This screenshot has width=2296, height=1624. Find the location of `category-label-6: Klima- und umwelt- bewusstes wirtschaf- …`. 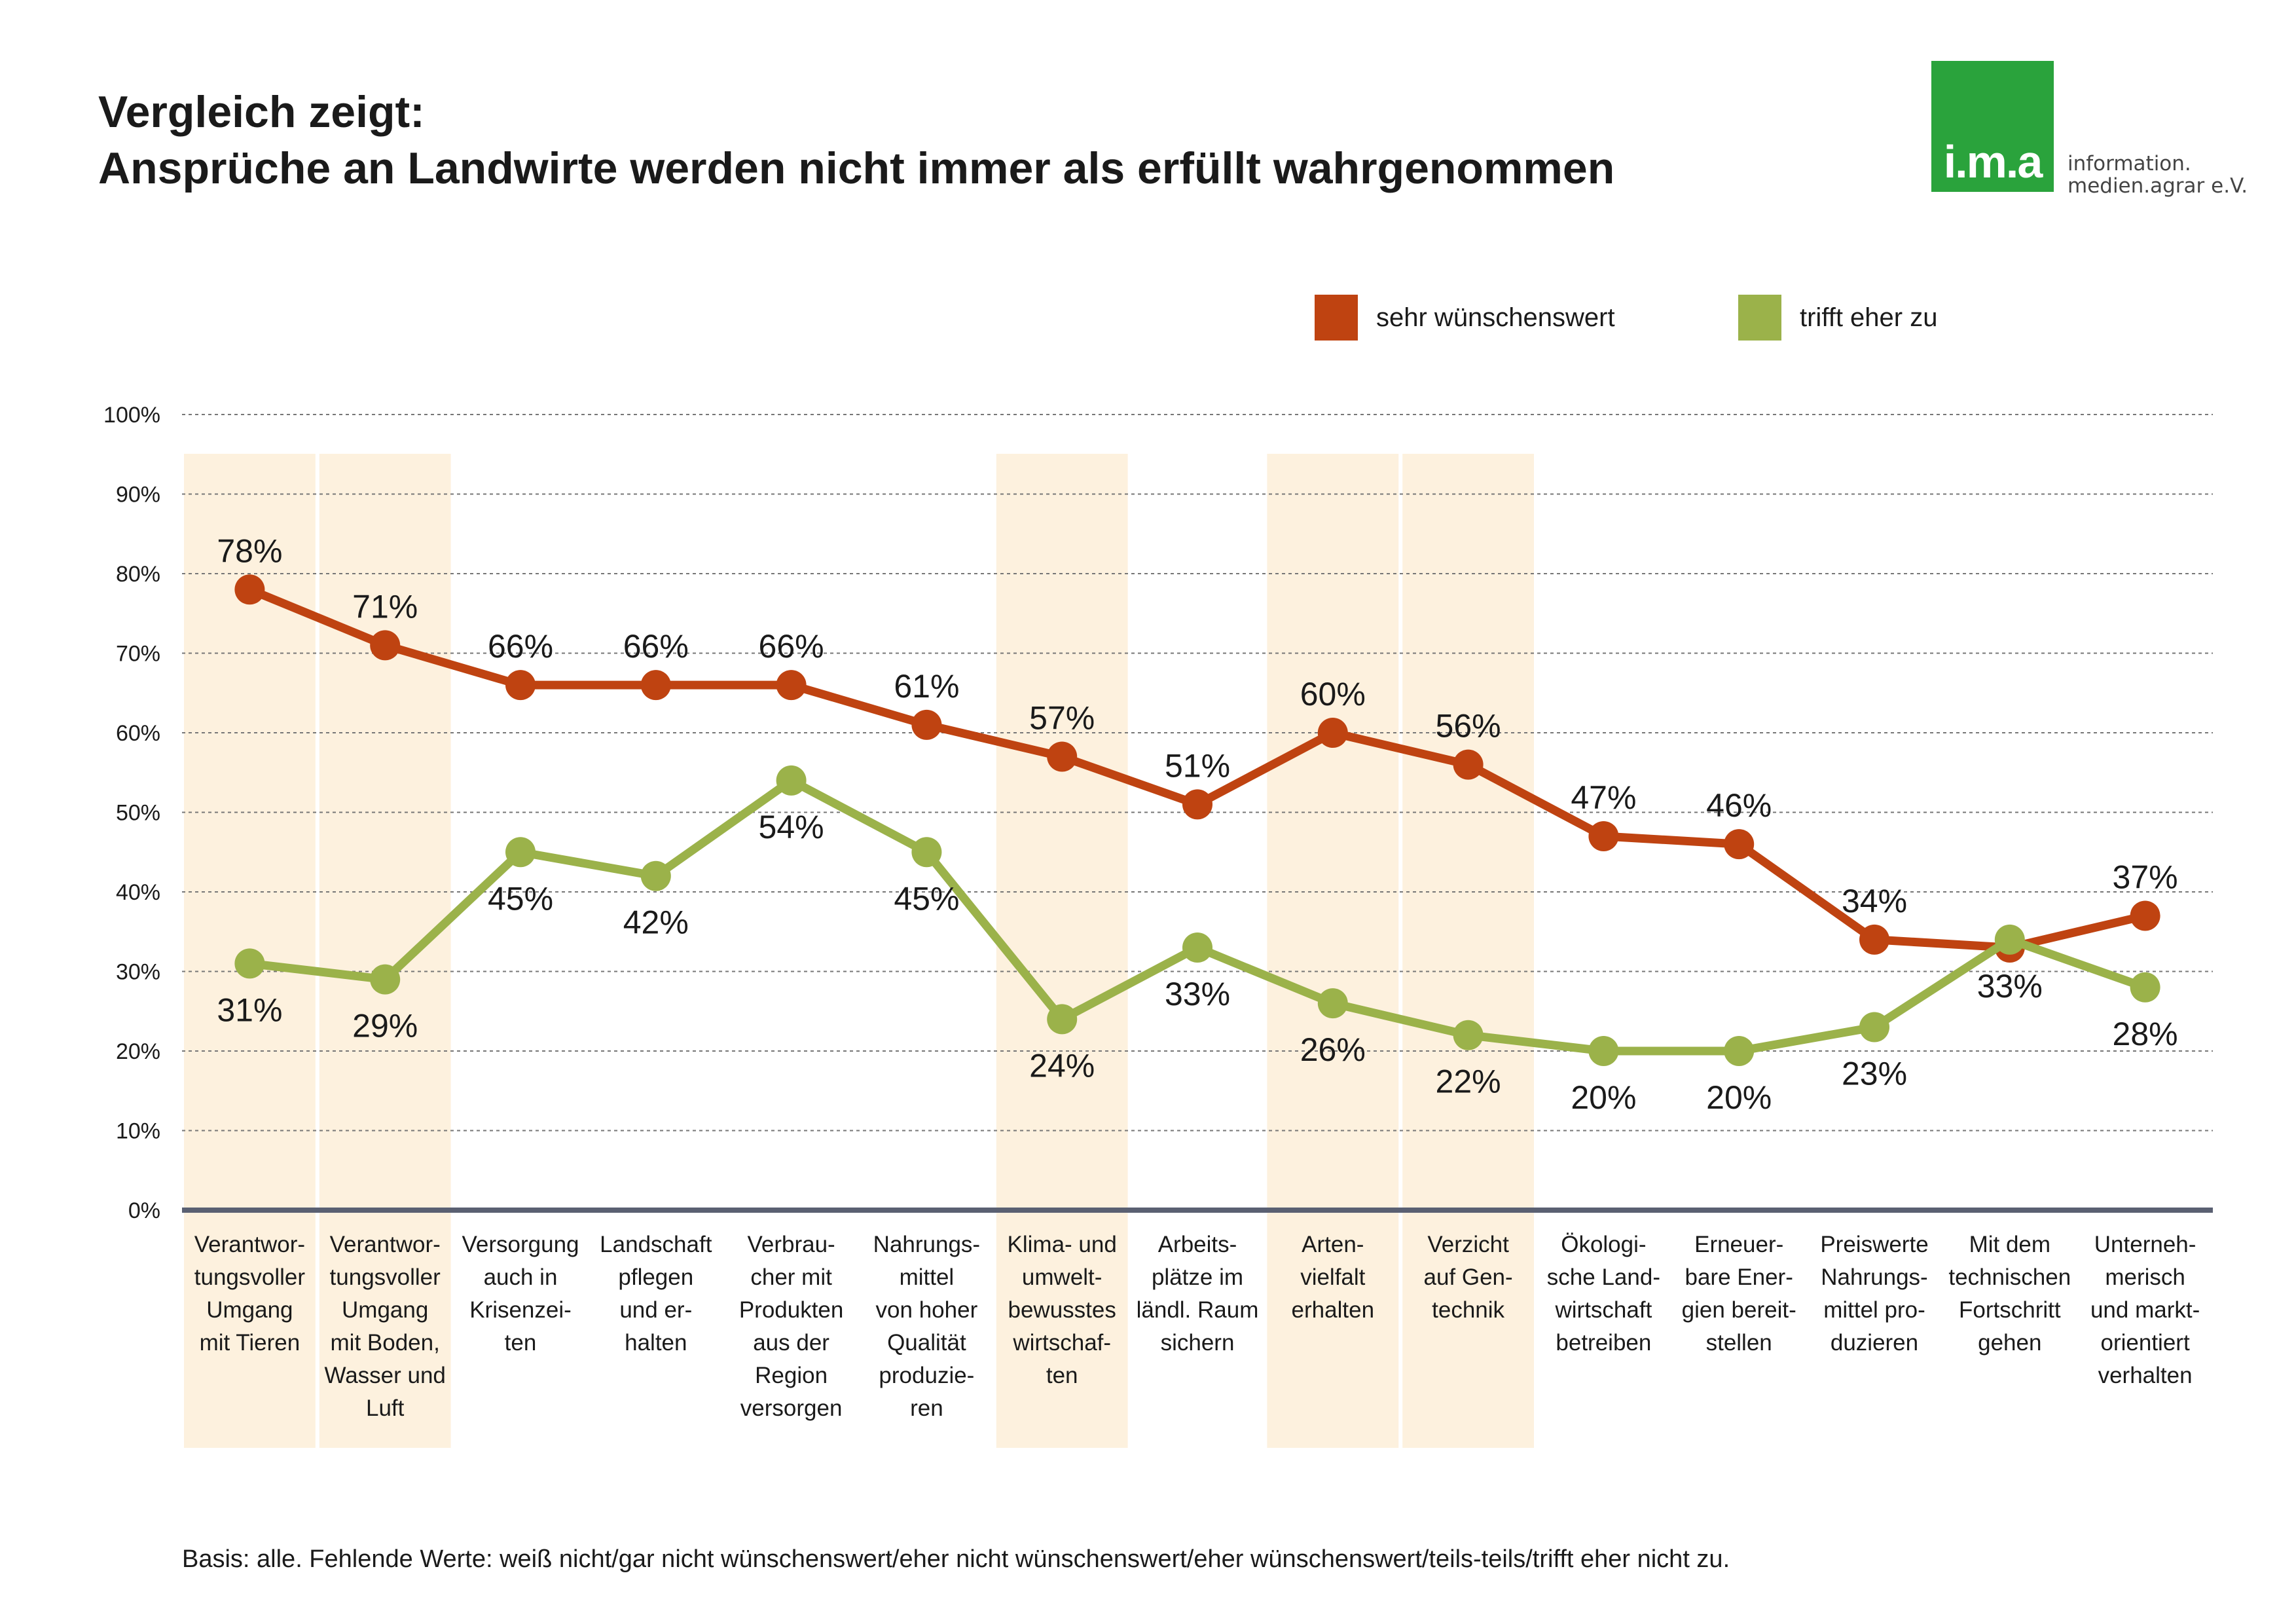

category-label-6: Klima- und umwelt- bewusstes wirtschaf- … is located at coordinates (1062, 1310).